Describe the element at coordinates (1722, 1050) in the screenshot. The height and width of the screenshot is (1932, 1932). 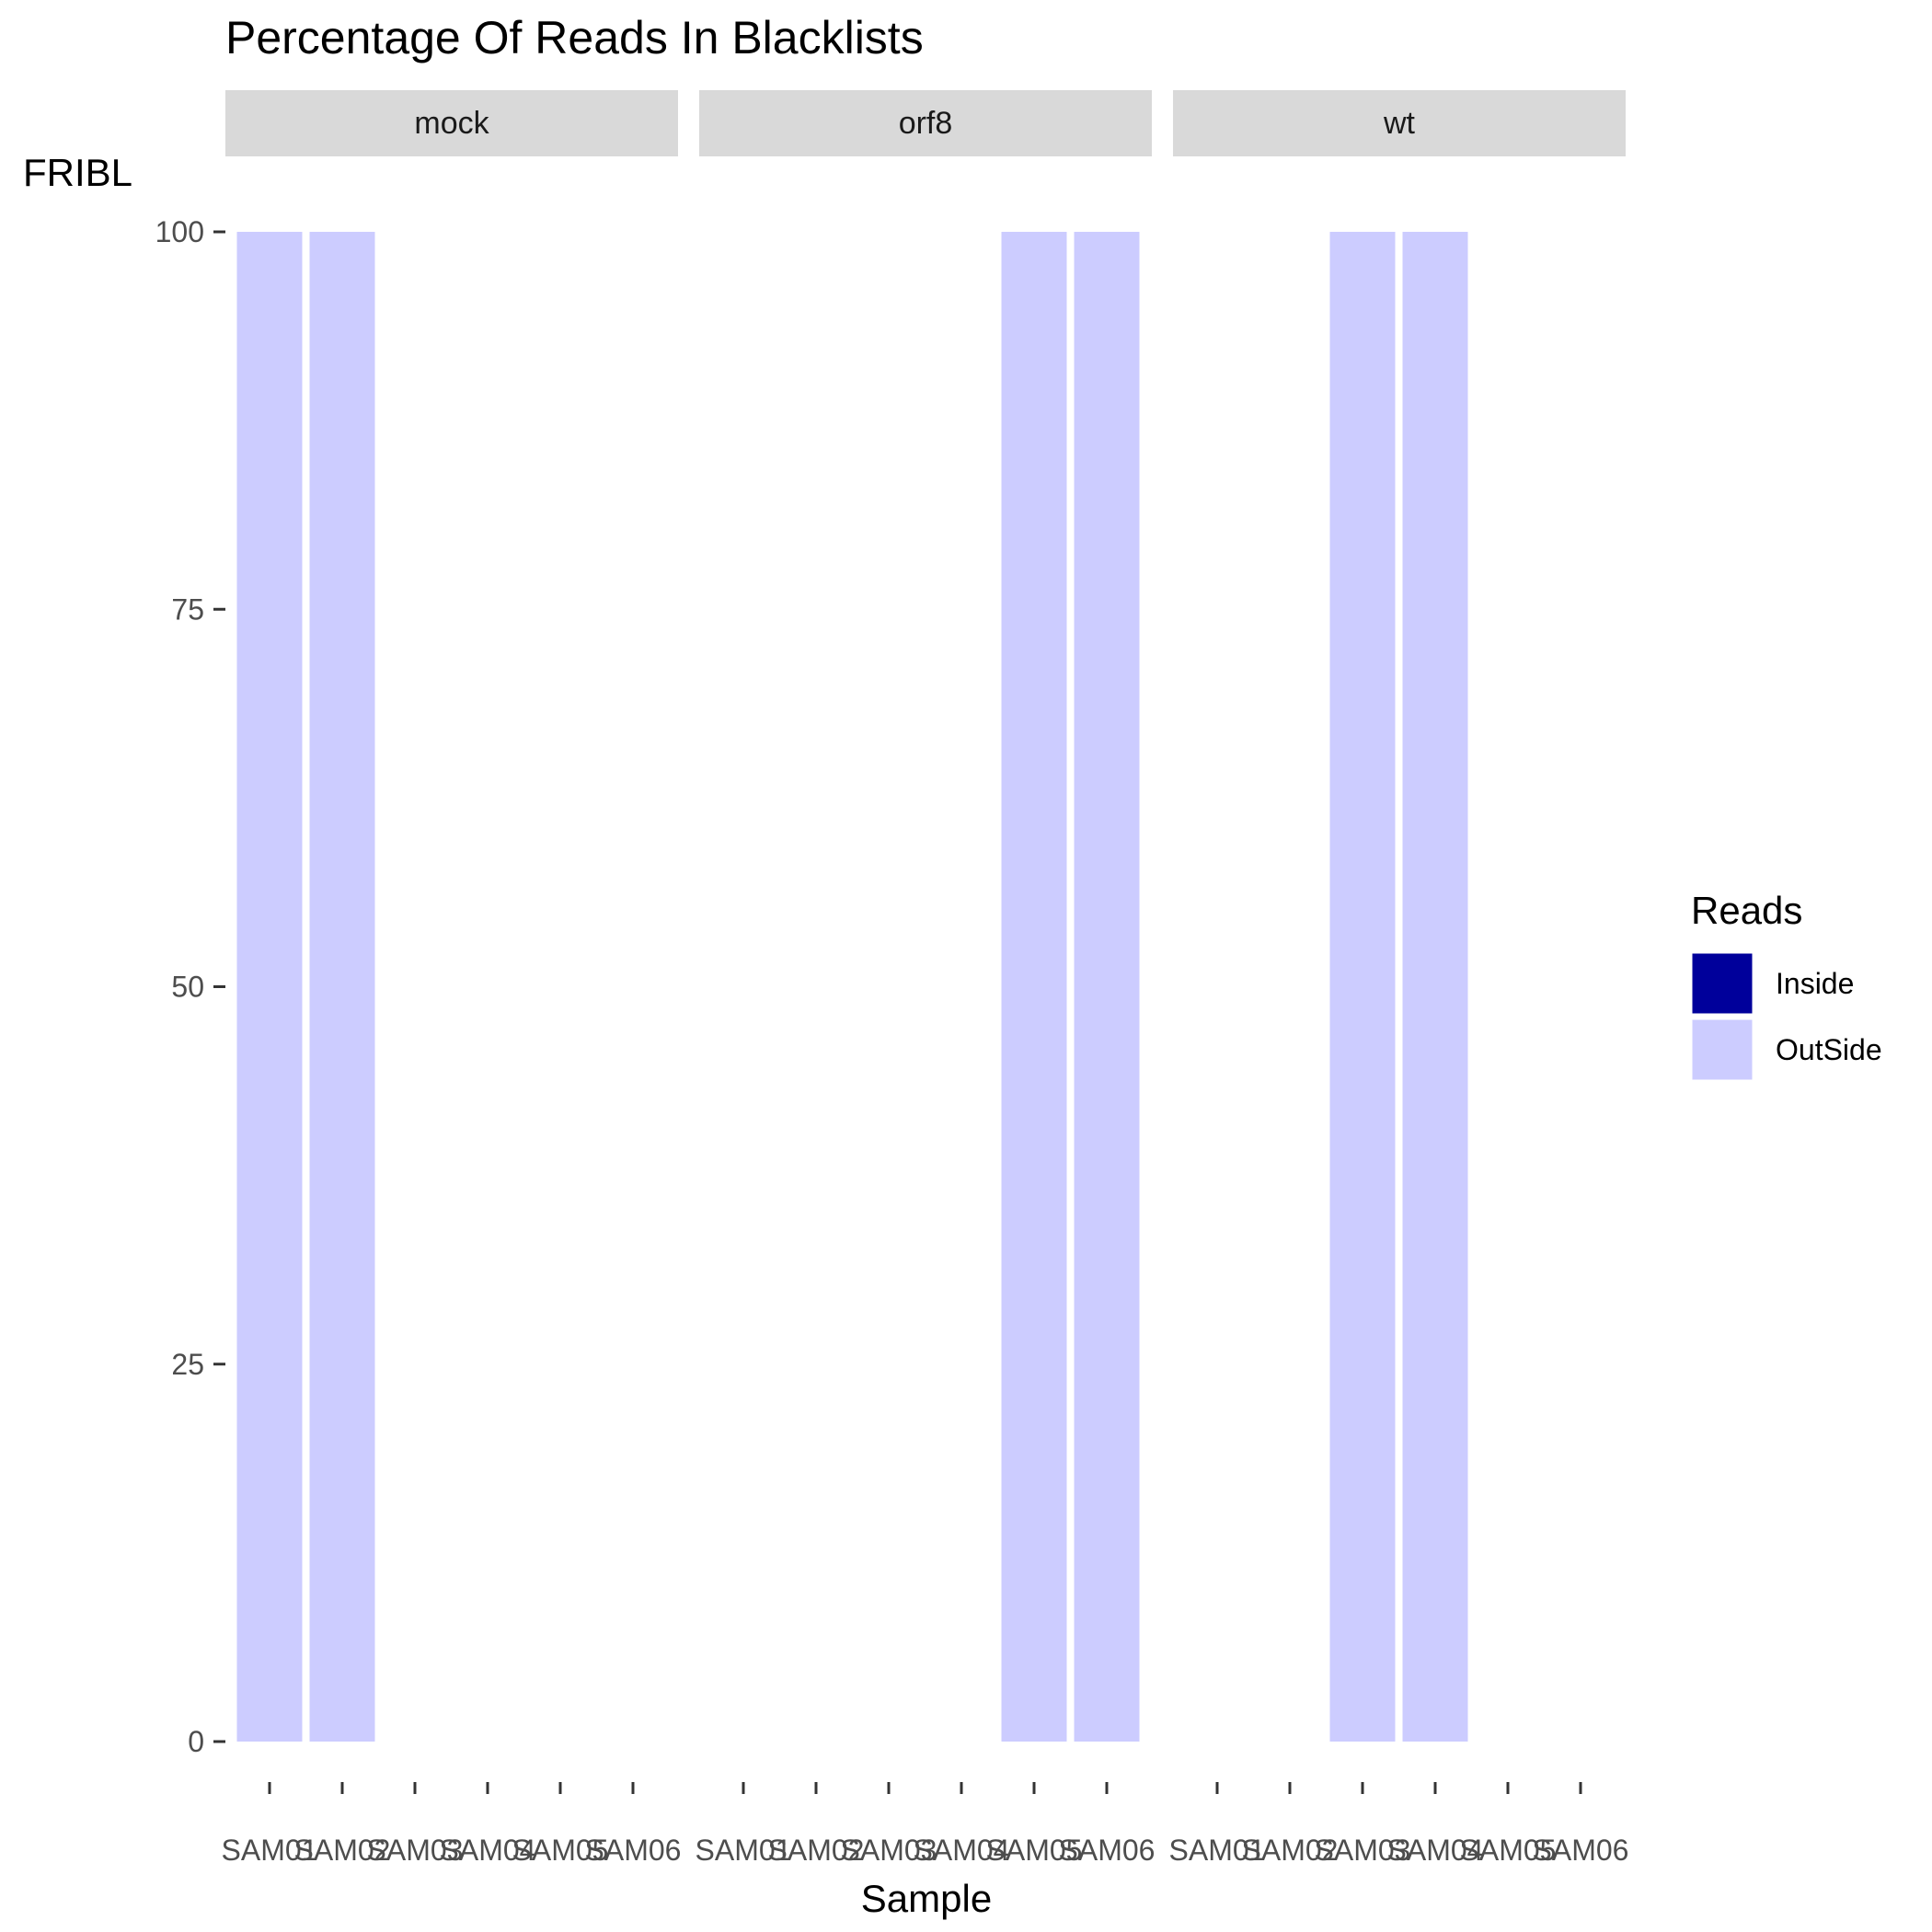
I see `legend-key-outside` at that location.